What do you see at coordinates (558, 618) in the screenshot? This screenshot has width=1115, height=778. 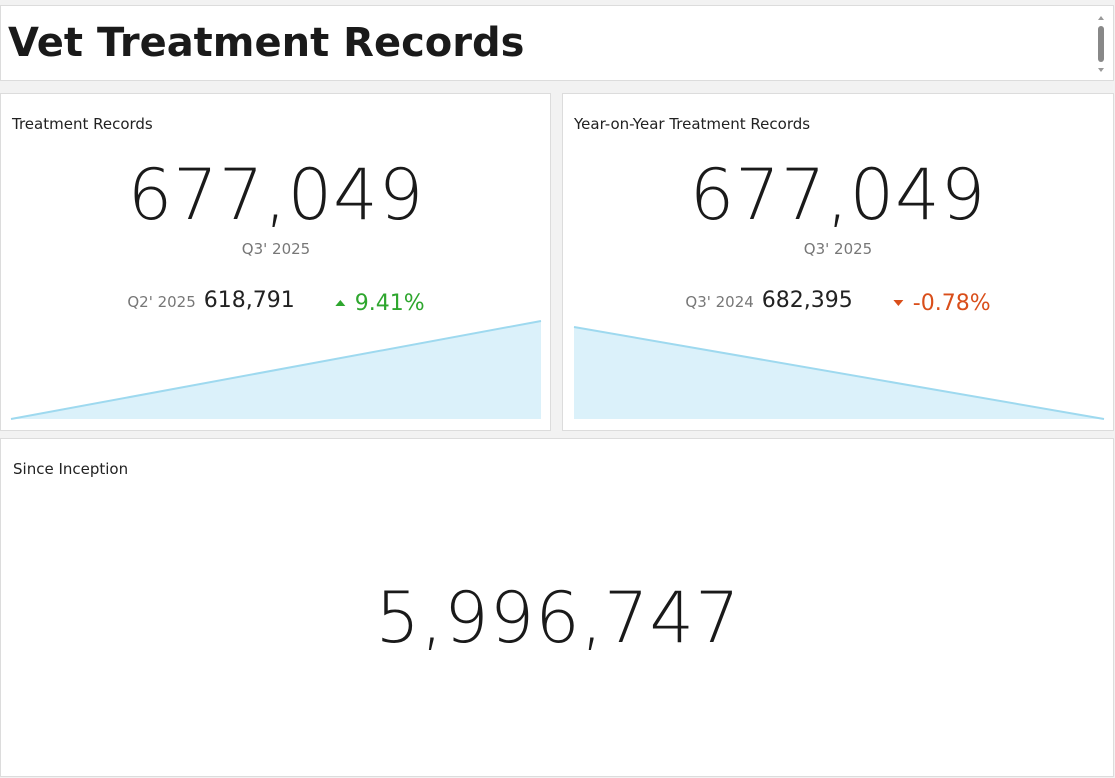 I see `kpi-value: 5,996,747` at bounding box center [558, 618].